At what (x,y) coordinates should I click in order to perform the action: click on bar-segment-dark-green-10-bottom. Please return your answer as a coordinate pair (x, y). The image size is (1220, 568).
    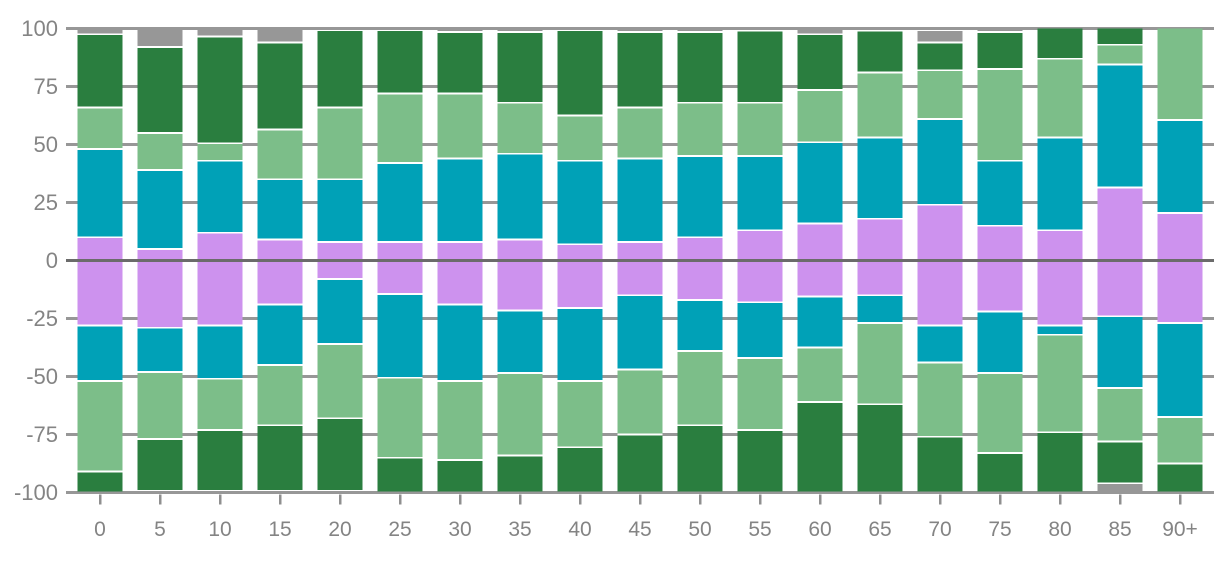
    Looking at the image, I should click on (220, 460).